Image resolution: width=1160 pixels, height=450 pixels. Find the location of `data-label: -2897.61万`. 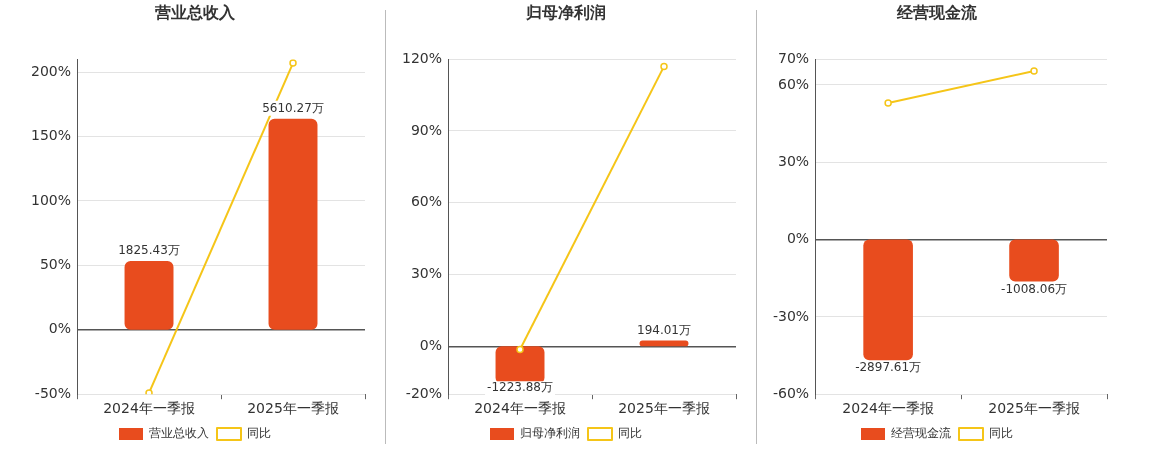

data-label: -2897.61万 is located at coordinates (888, 367).